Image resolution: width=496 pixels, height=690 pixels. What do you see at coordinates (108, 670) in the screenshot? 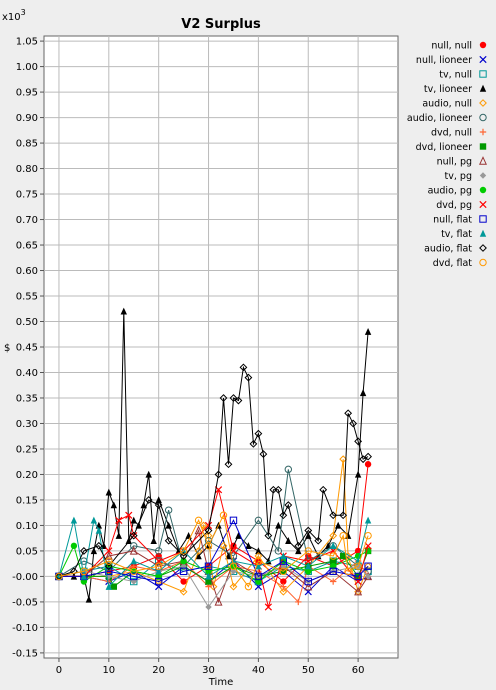
I see `x-tick-label: 10` at bounding box center [108, 670].